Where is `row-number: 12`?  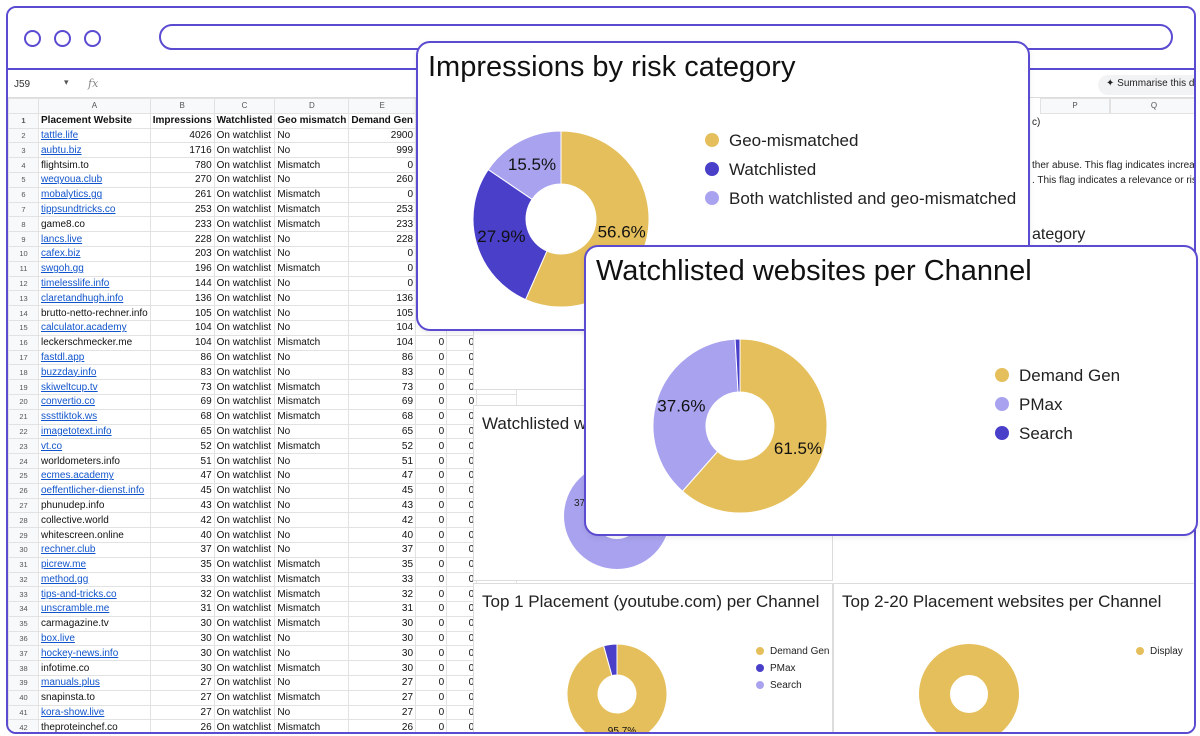
row-number: 12 is located at coordinates (23, 283).